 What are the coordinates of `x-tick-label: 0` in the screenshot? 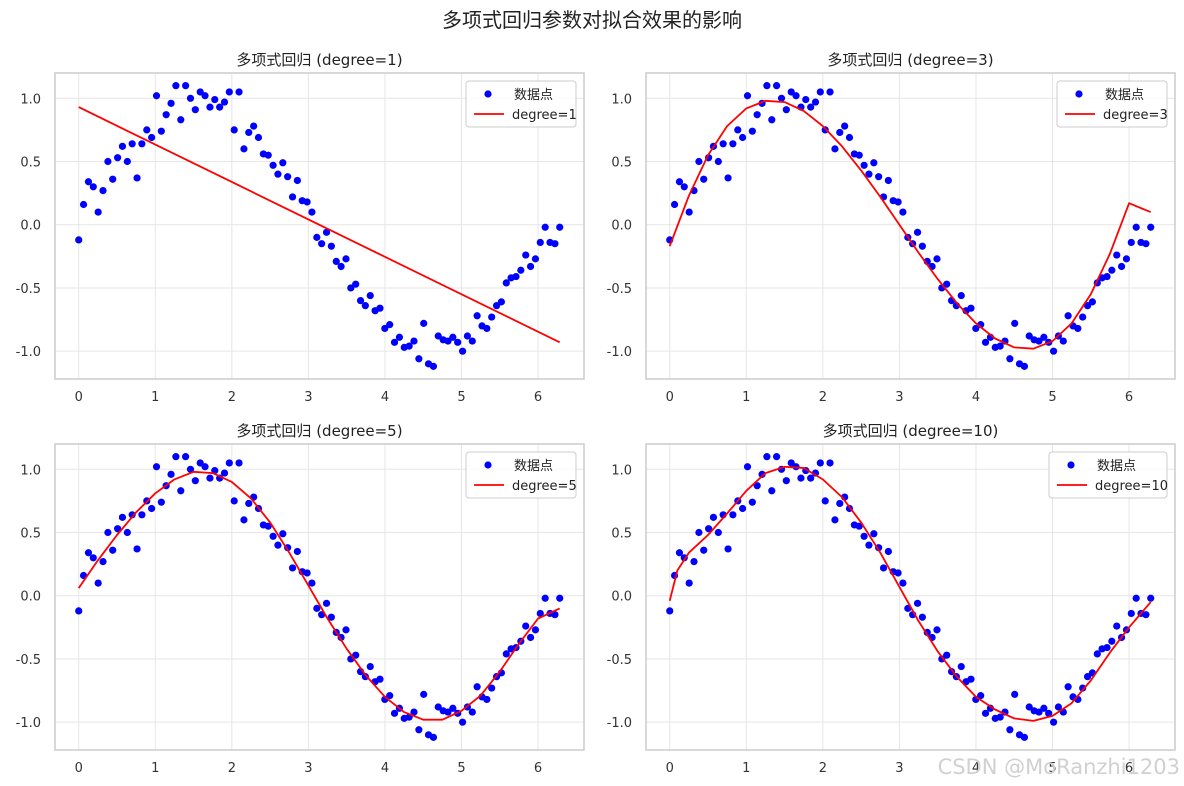 It's located at (79, 397).